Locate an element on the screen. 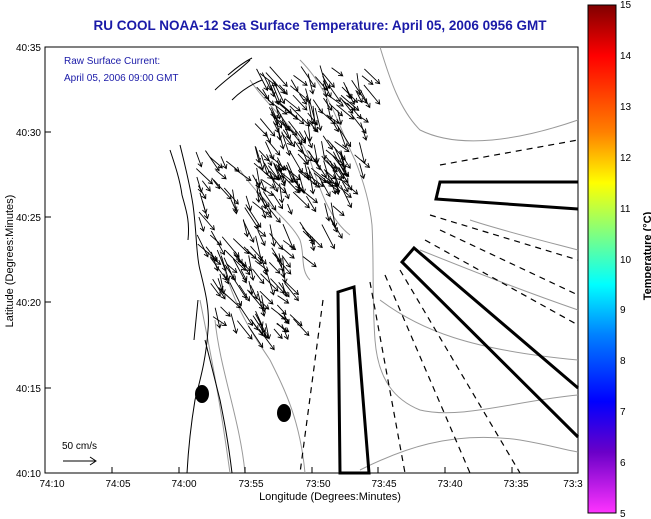 This screenshot has height=519, width=651. x-tick-label: 73:3 is located at coordinates (573, 484).